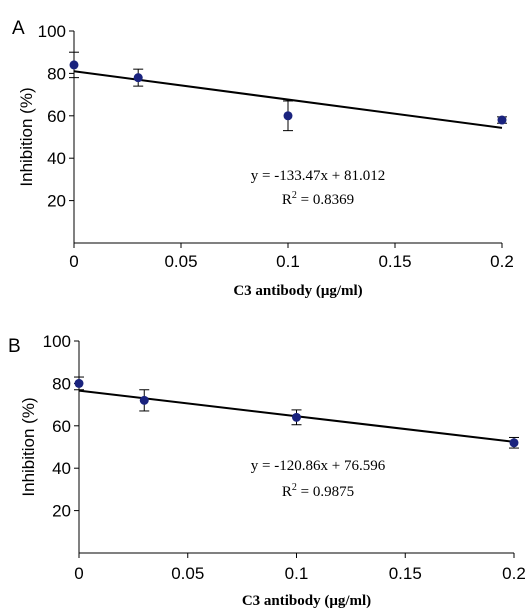 The height and width of the screenshot is (609, 532). I want to click on r-squared-value: = 0.9875, so click(325, 492).